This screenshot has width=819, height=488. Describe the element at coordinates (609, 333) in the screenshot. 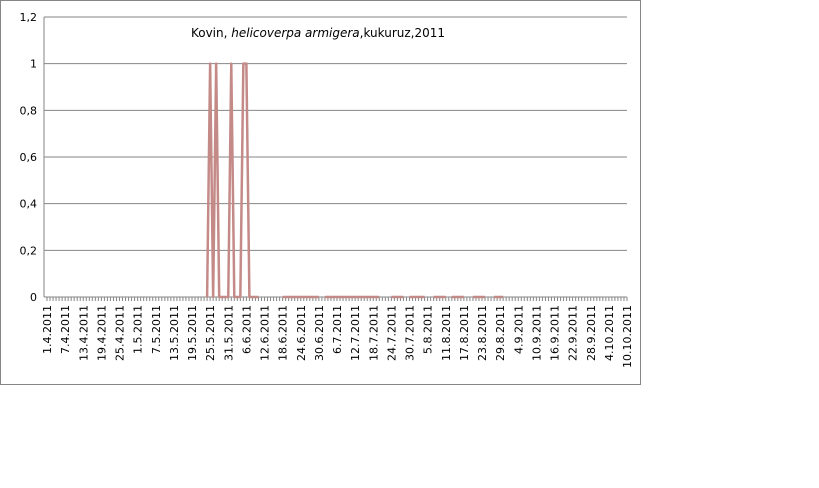

I see `x-tick-label: 4.10.2011` at that location.